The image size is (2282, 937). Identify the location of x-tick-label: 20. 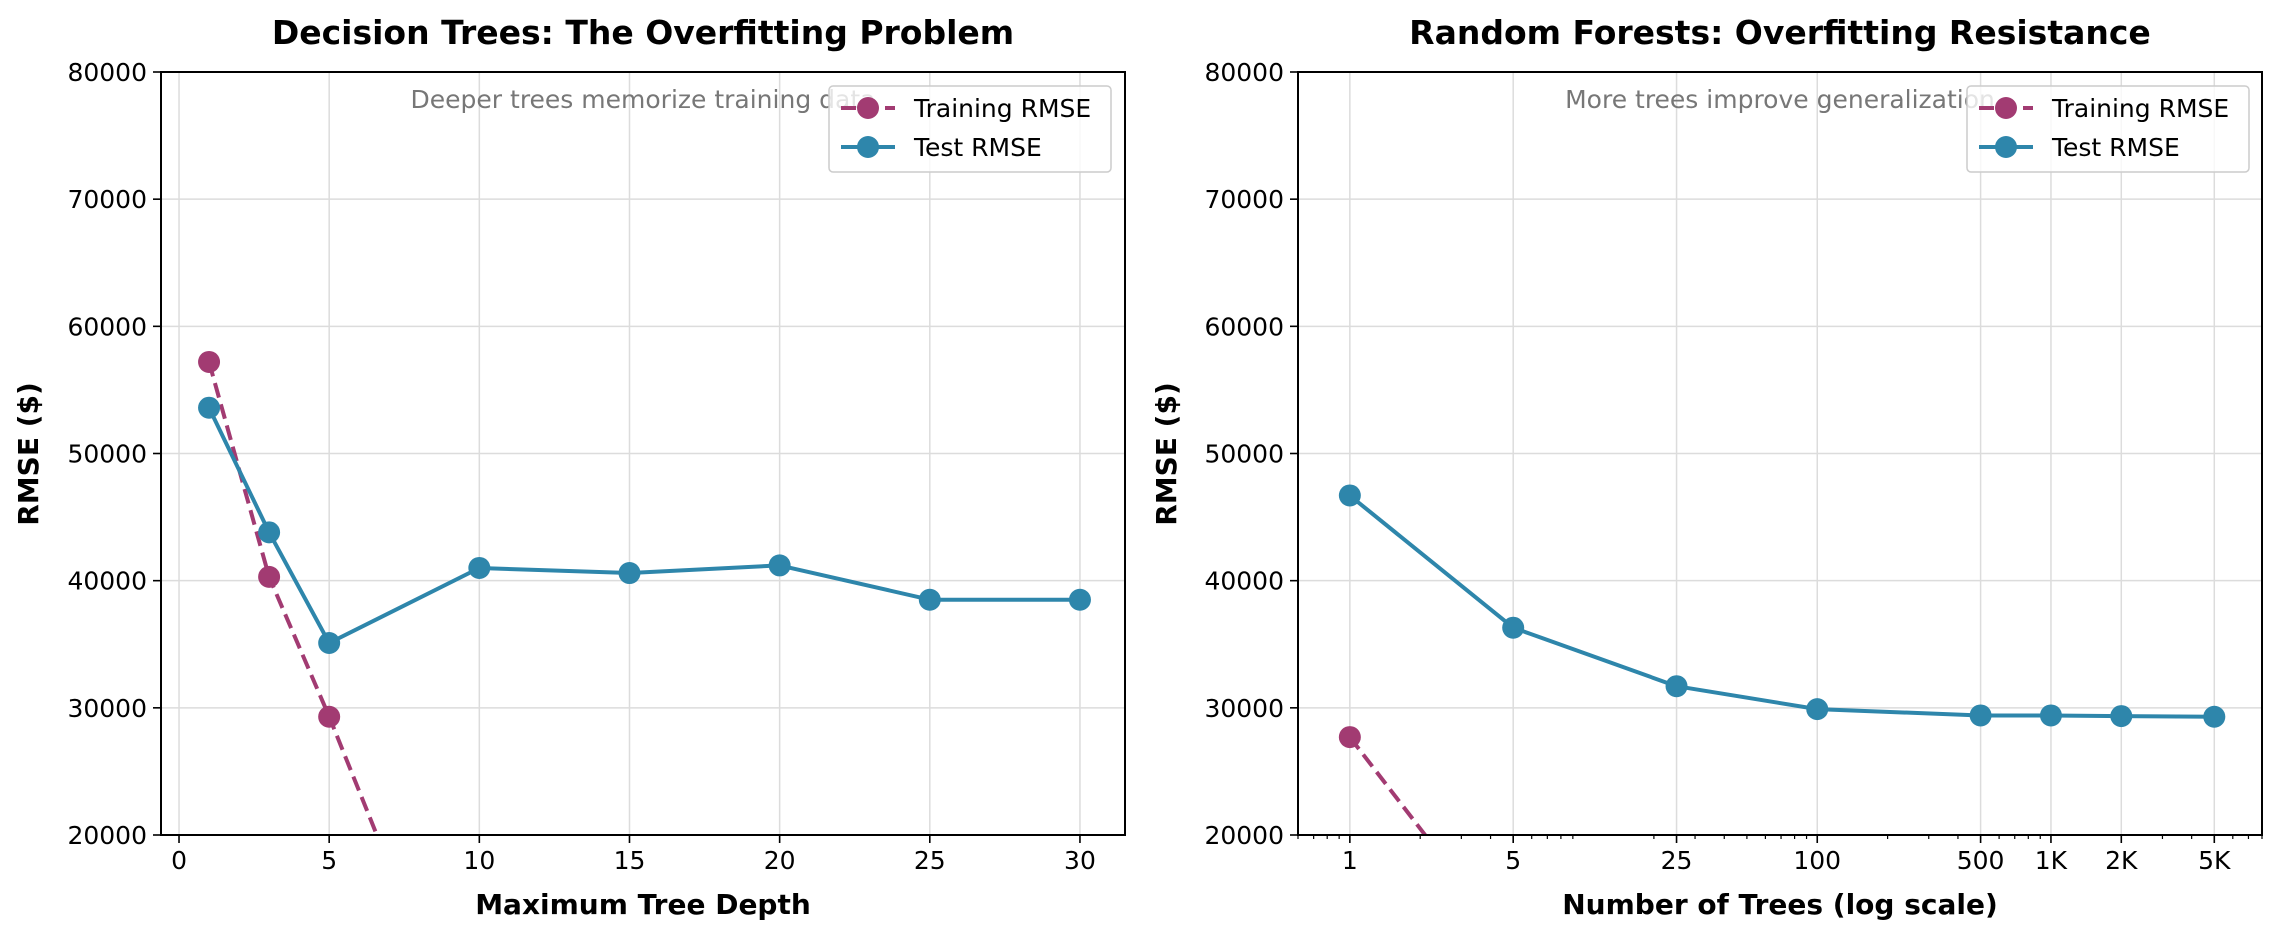
(780, 860).